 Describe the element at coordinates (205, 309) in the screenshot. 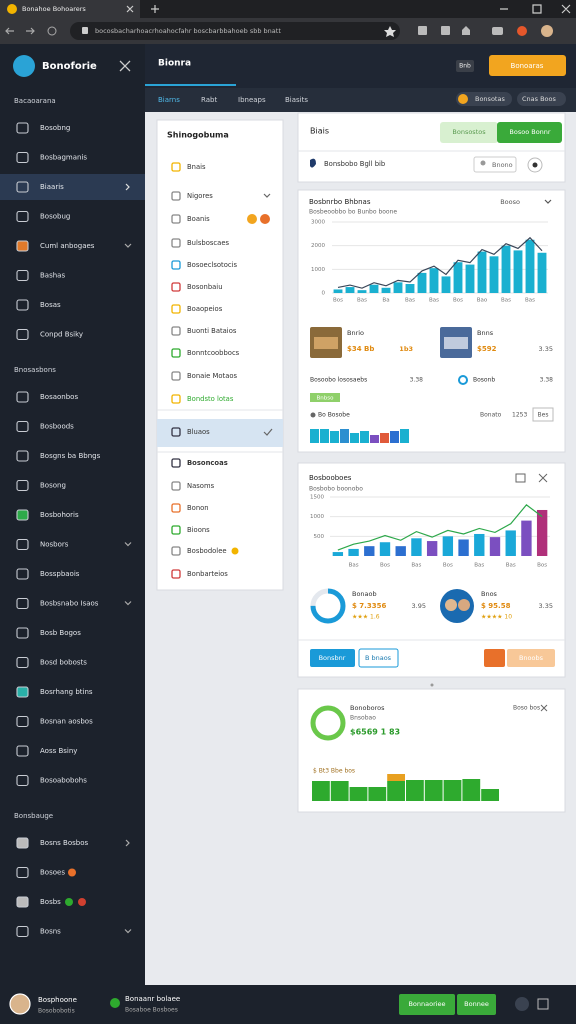

I see `panel-item: Boaopeios` at that location.